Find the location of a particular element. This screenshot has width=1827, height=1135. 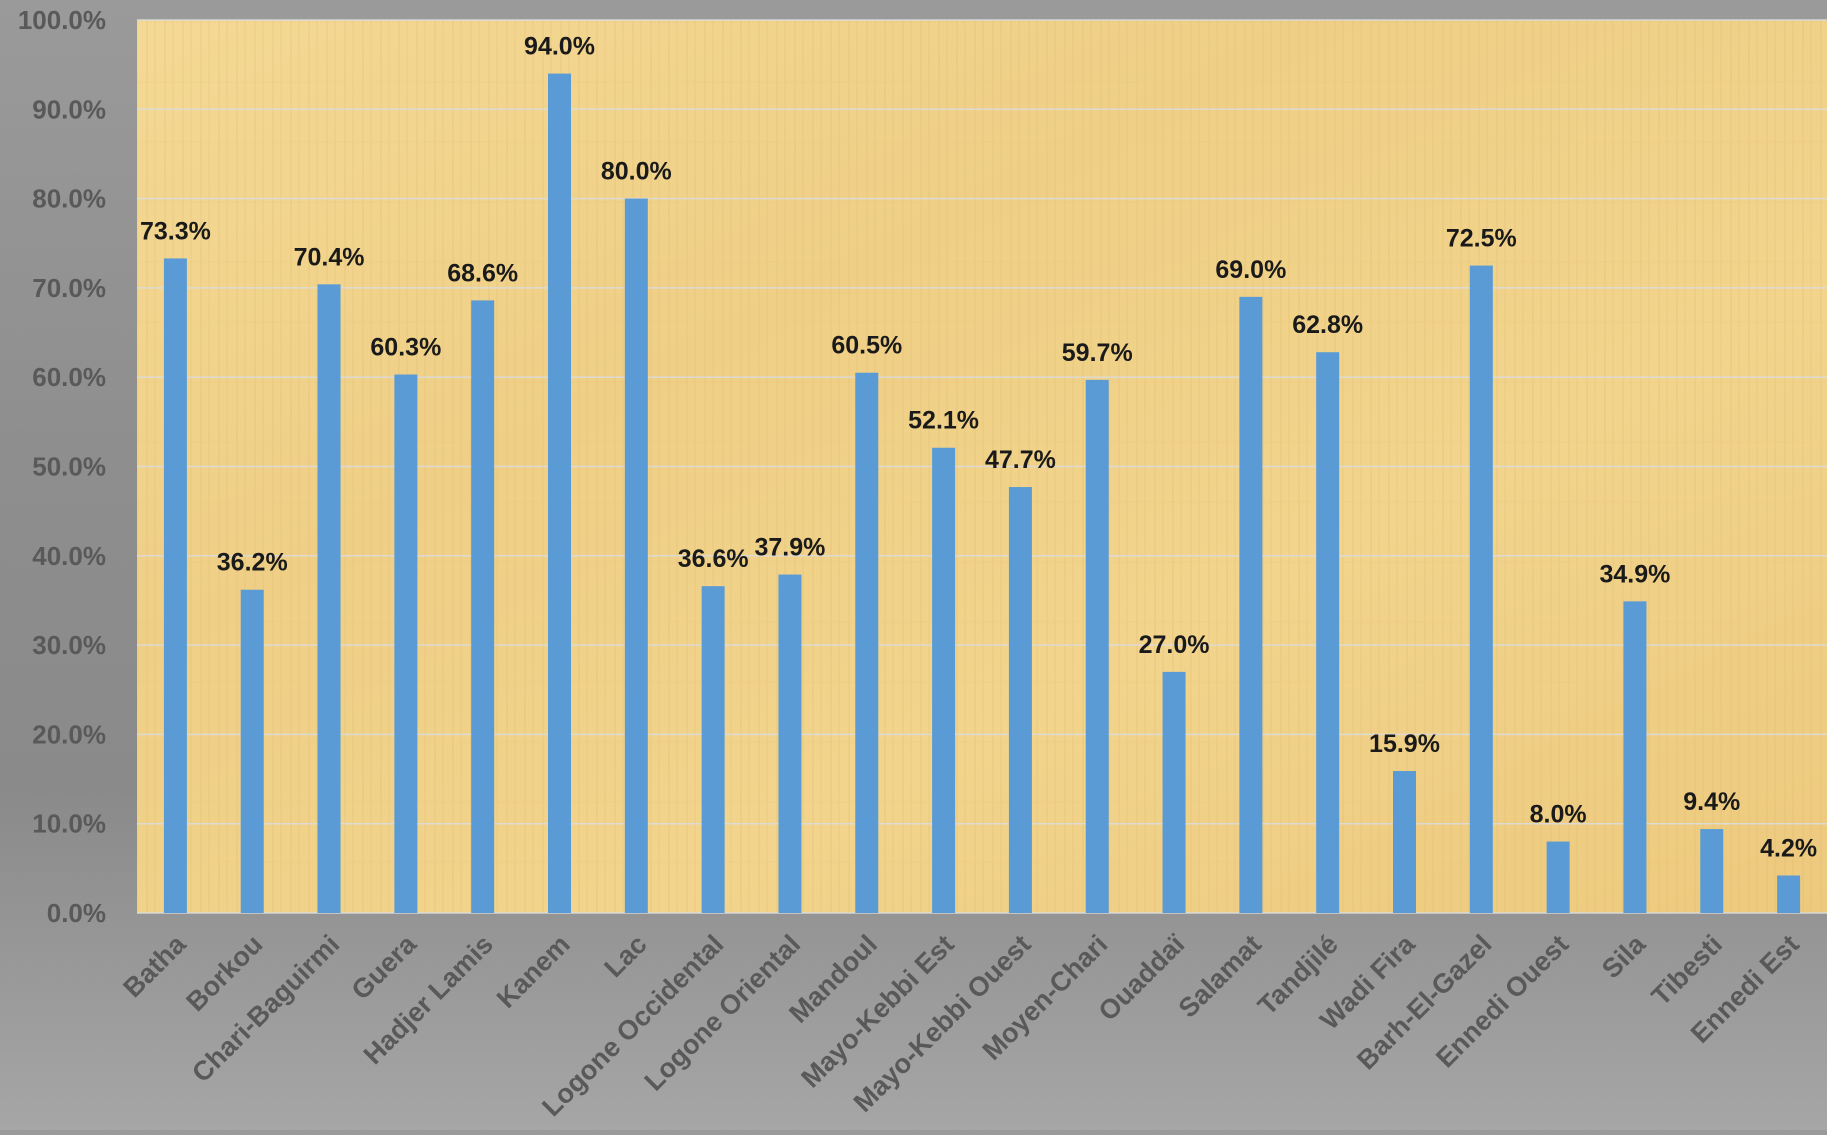

x-tick-label: Salamat is located at coordinates (1220, 976).